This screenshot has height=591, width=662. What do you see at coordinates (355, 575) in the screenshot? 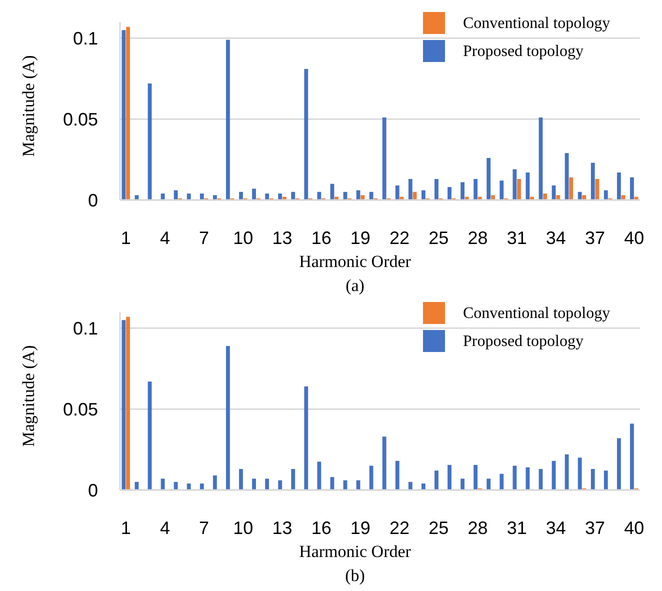
I see `text: (b)` at bounding box center [355, 575].